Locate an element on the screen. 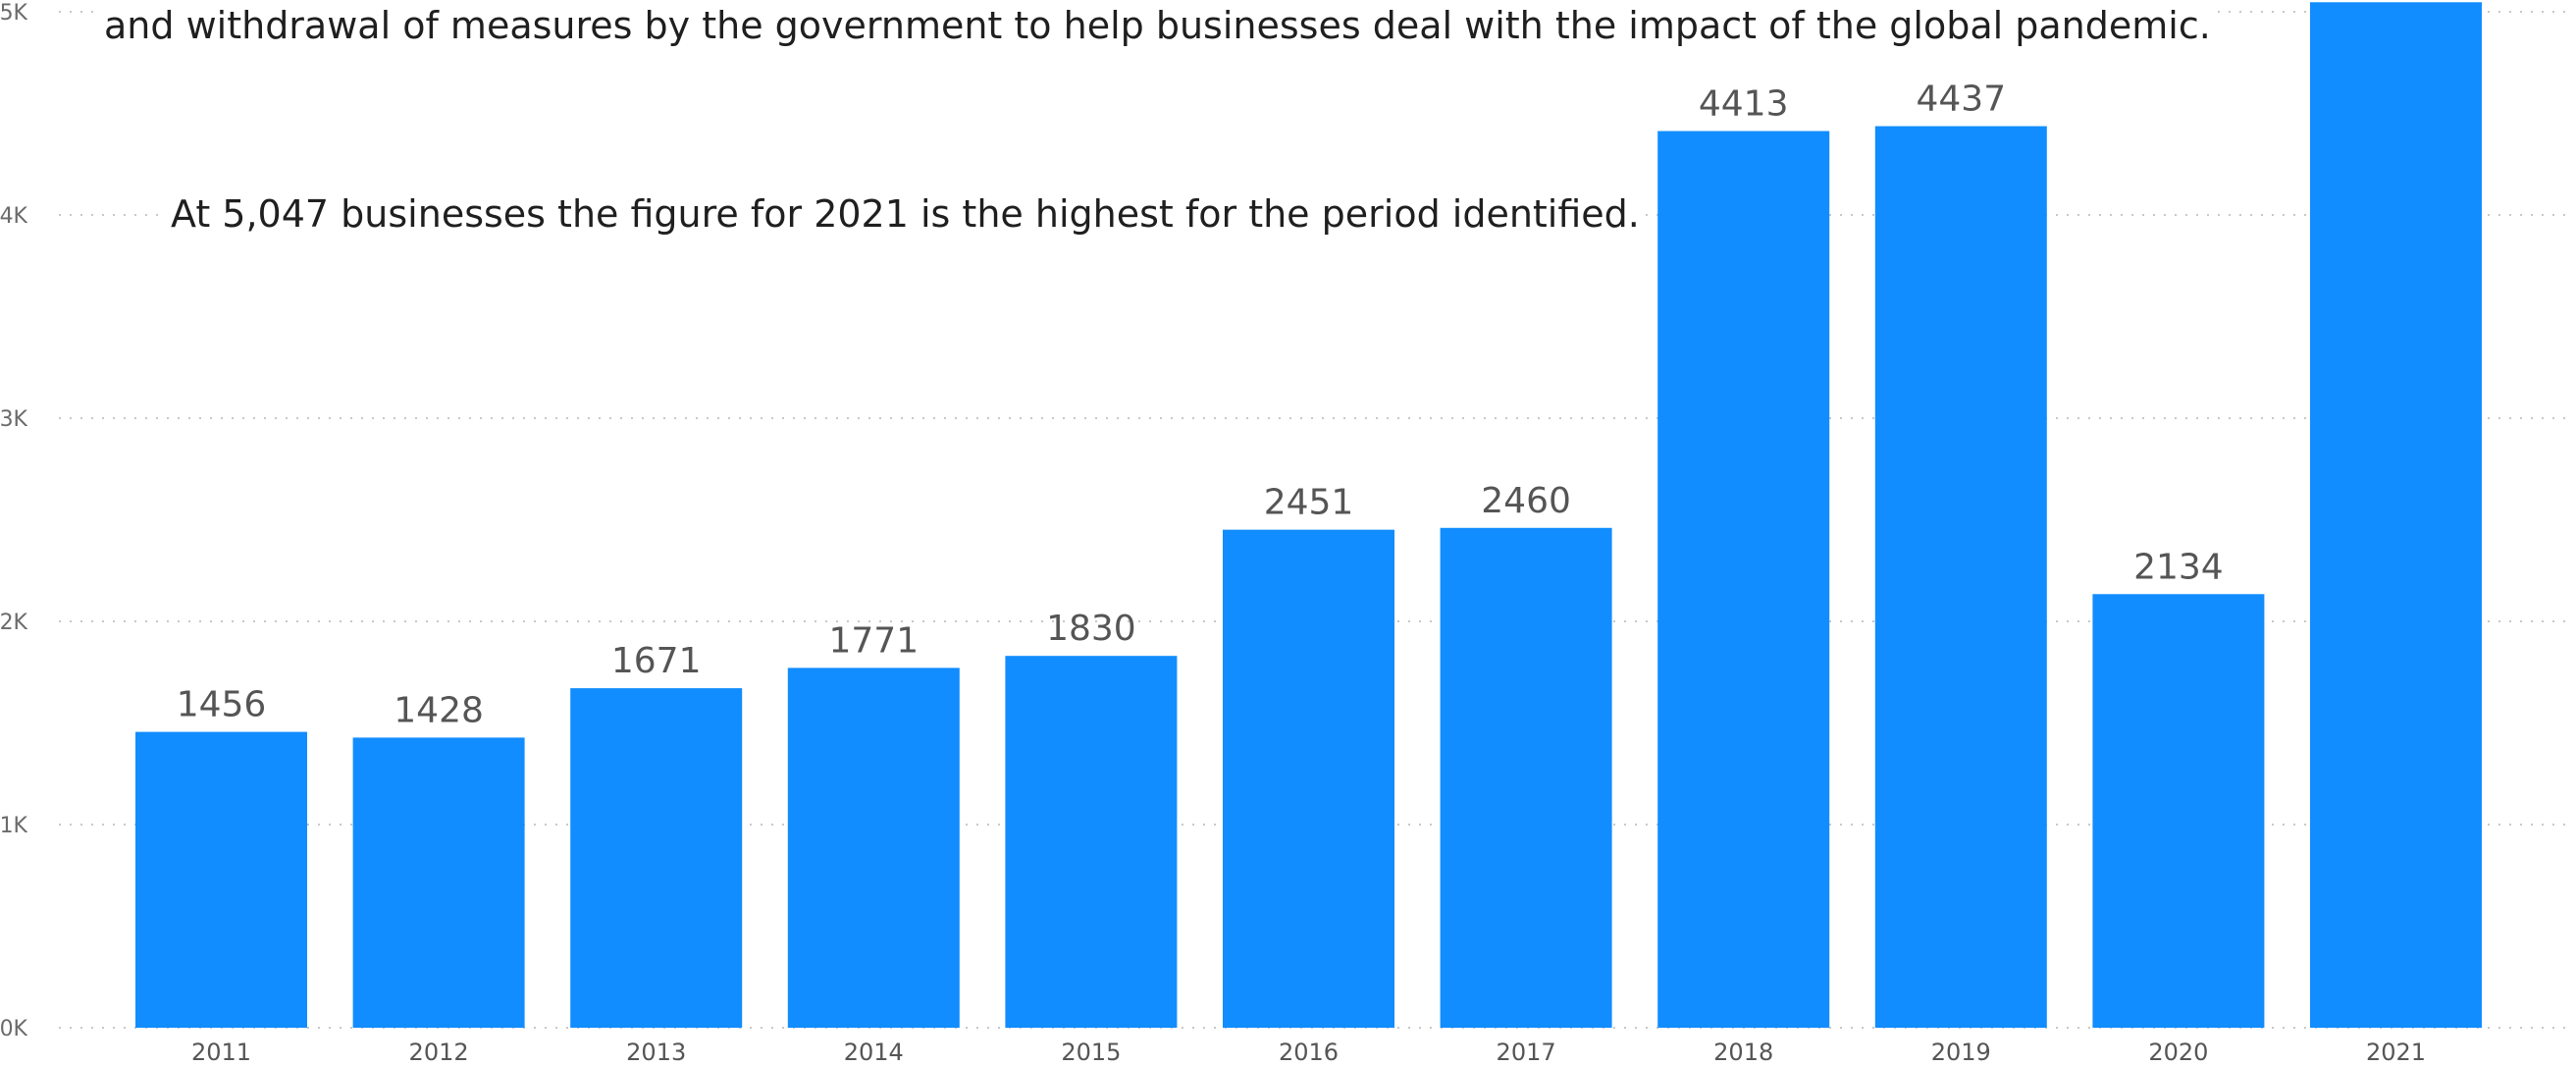 This screenshot has width=2576, height=1067. x-tick-label-2013: 2013 is located at coordinates (656, 1052).